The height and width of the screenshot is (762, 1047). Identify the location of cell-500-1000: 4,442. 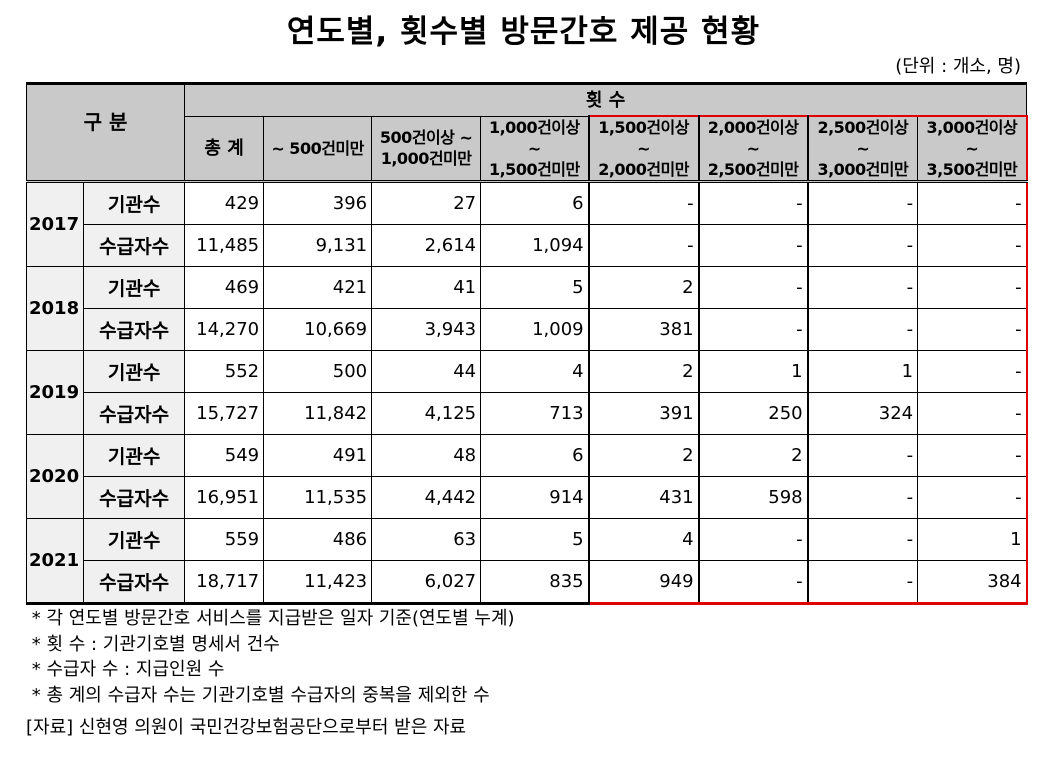
(426, 497).